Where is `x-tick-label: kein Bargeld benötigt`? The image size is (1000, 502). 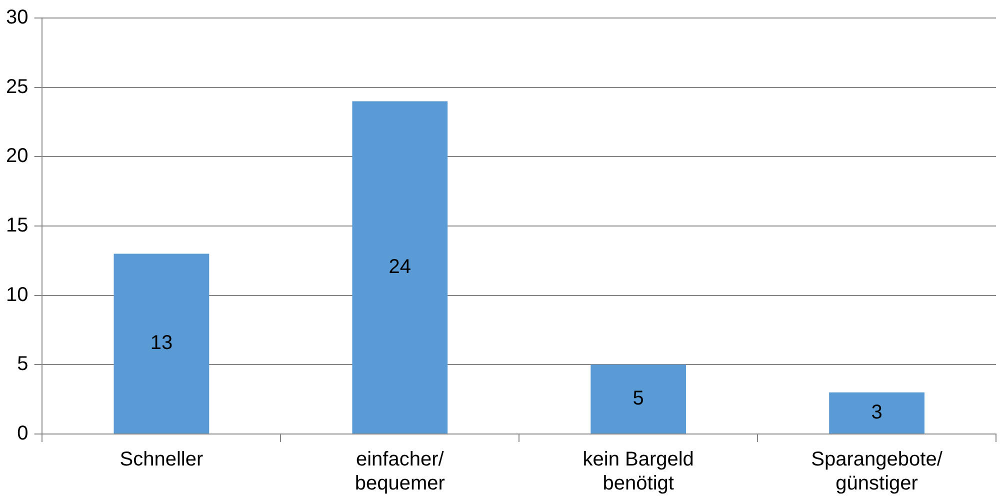 x-tick-label: kein Bargeld benötigt is located at coordinates (638, 471).